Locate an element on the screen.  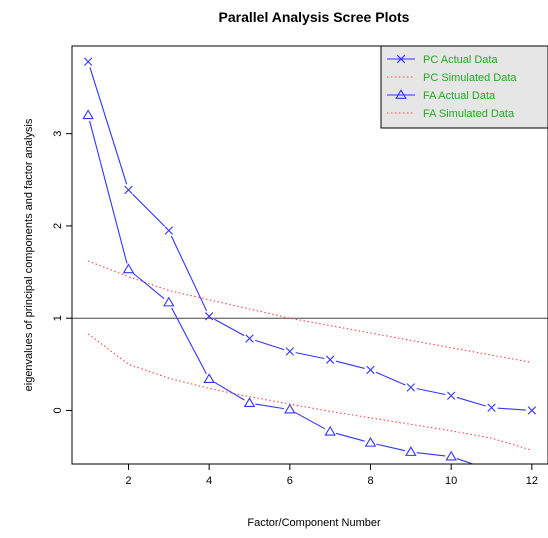
legend-entry: FA Simulated Data is located at coordinates (451, 114).